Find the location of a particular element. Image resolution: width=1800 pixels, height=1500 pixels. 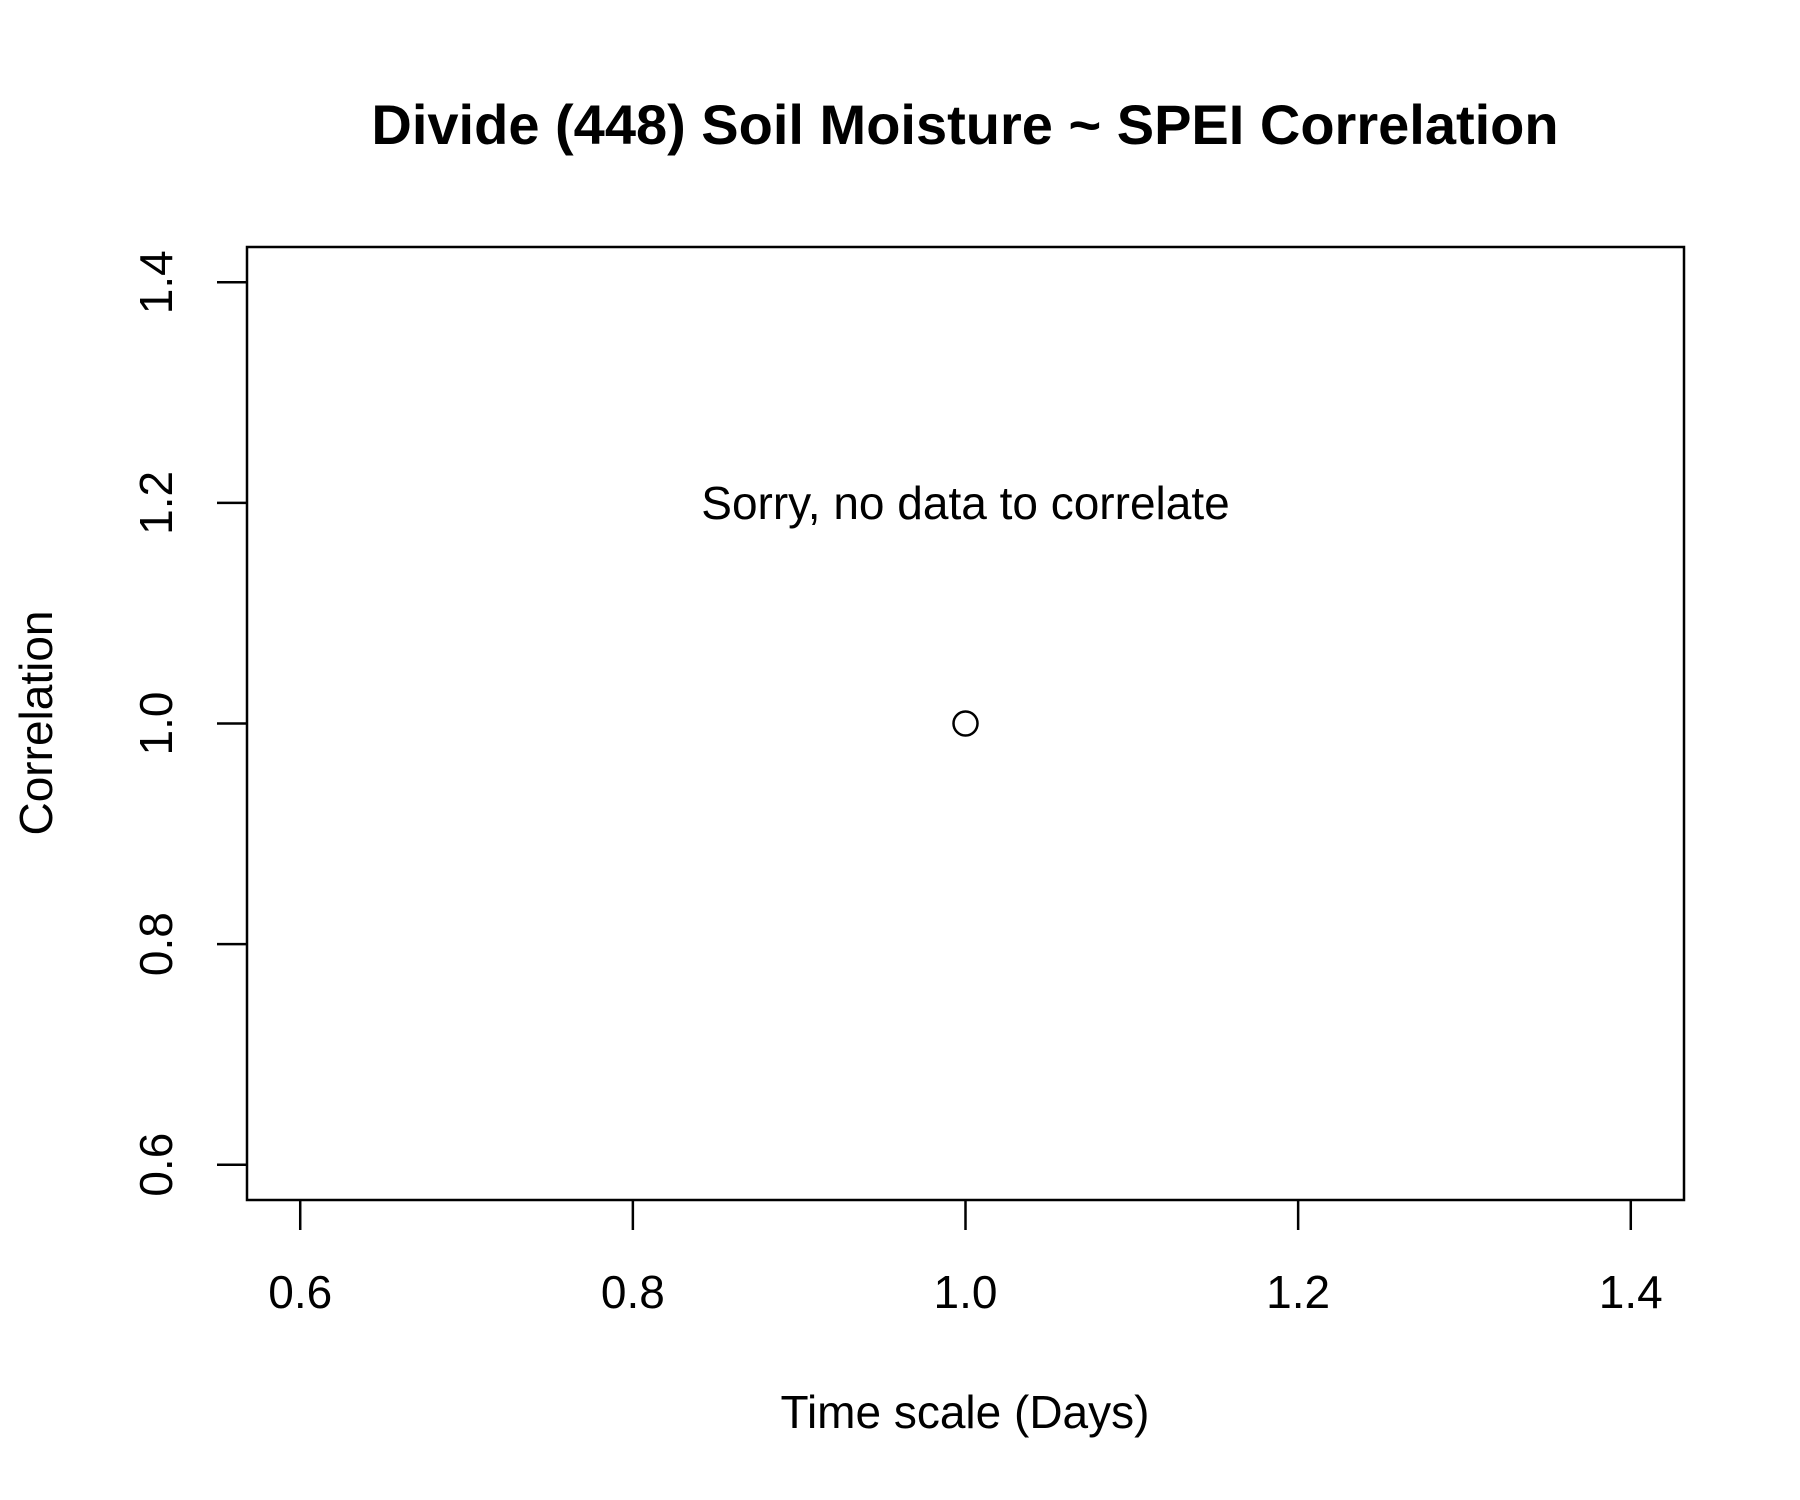

x-axis: 0.6 0.8 1.0 1.2 1.4 is located at coordinates (965, 1259).